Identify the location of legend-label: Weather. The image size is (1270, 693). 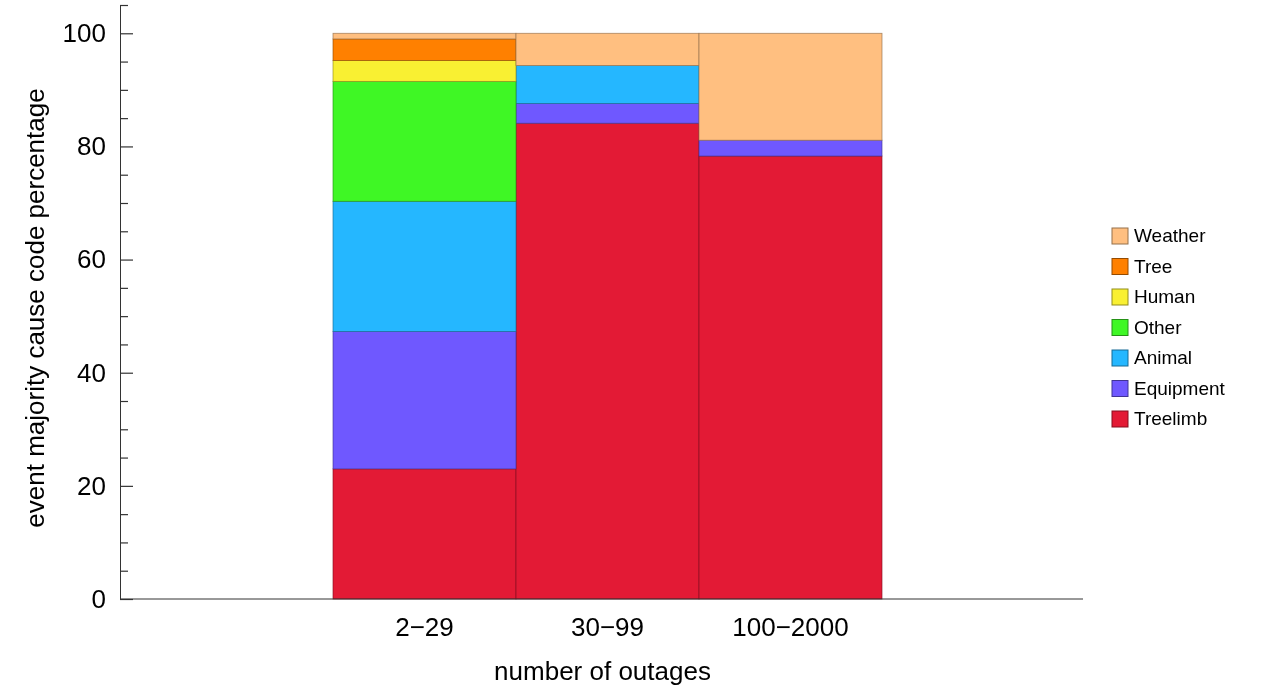
(1170, 235).